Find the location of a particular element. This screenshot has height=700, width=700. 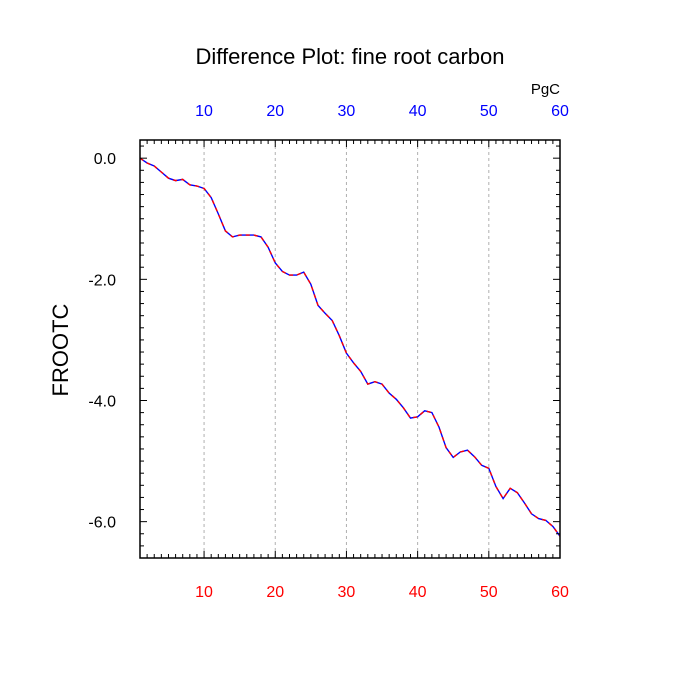

x-tick-label-bottom: 40 is located at coordinates (418, 592).